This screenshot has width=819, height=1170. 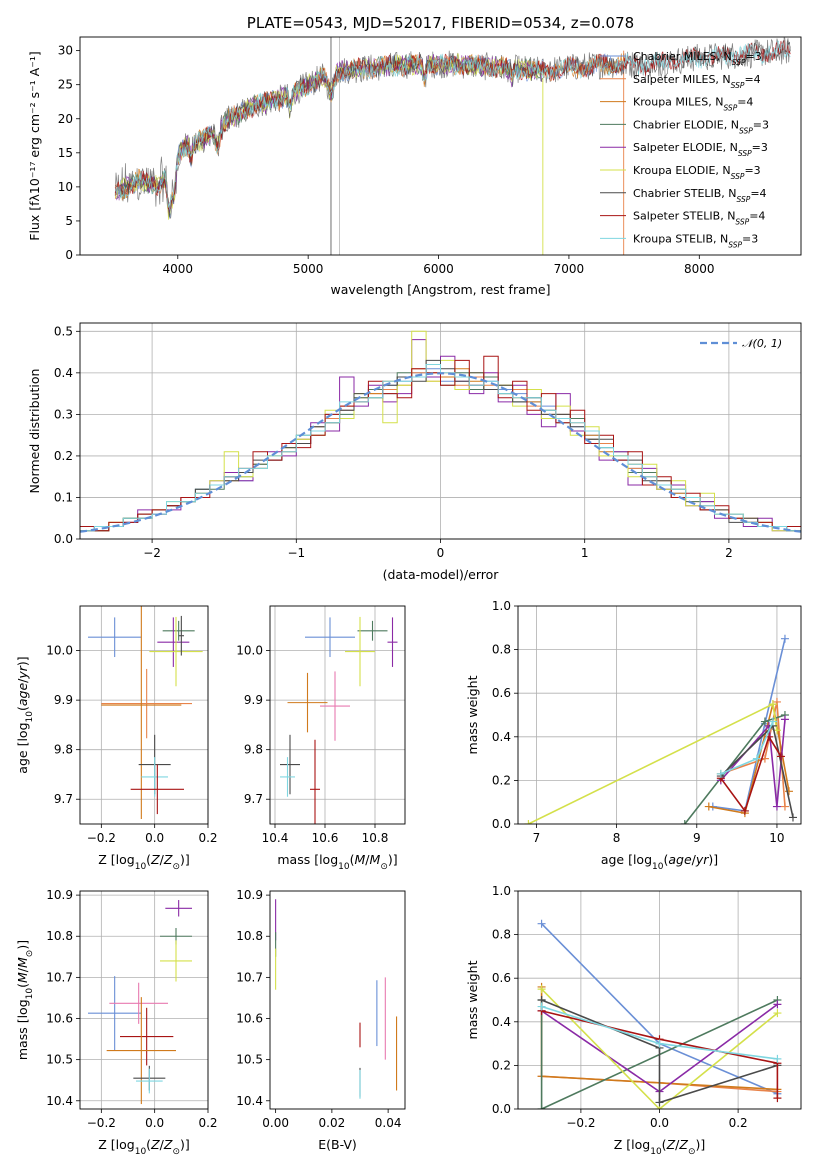 I want to click on label-part: mass [log, so click(x=22, y=1029).